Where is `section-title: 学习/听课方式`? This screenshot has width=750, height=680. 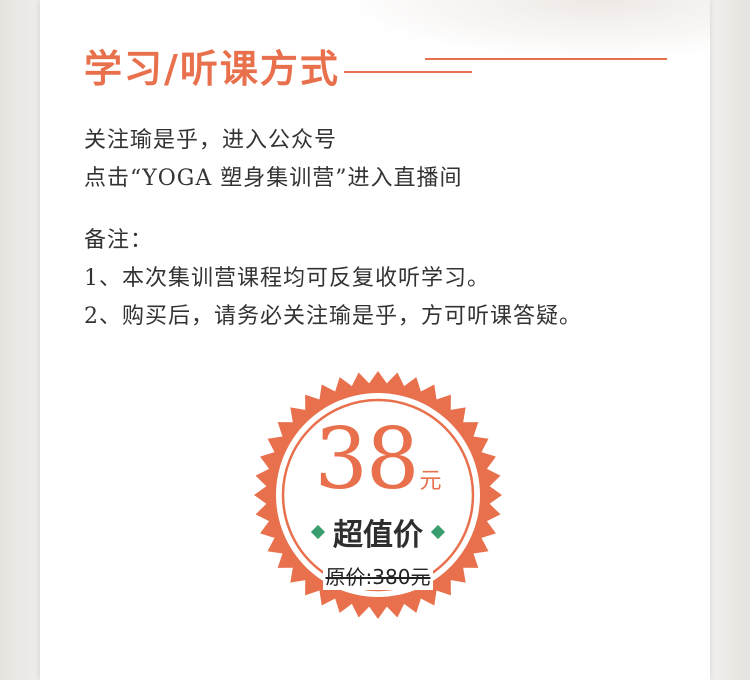 section-title: 学习/听课方式 is located at coordinates (212, 68).